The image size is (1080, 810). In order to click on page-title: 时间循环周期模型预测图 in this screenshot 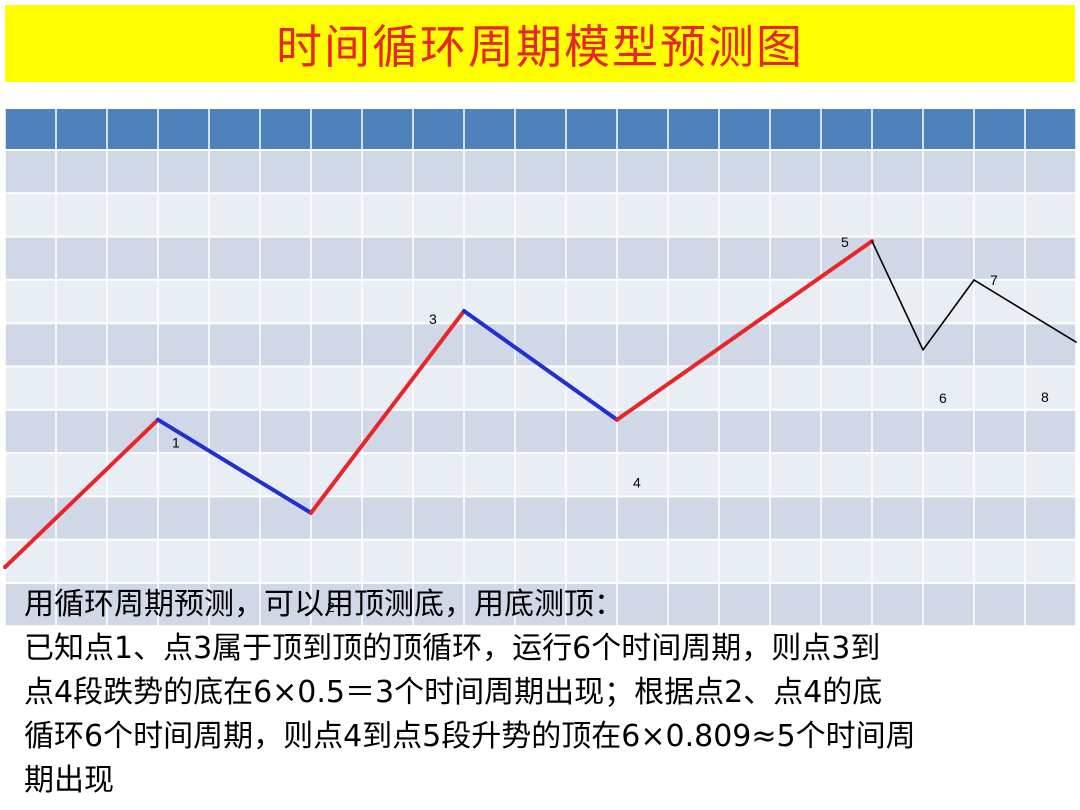, I will do `click(540, 46)`.